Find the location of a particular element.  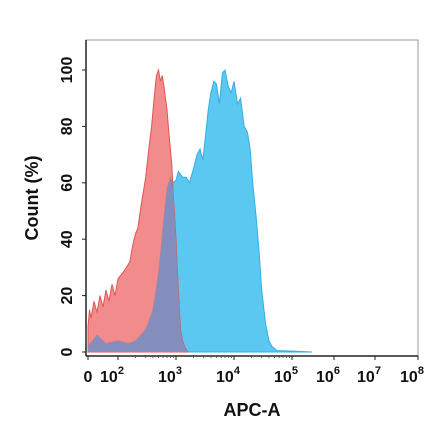

y-tick-label: 40 is located at coordinates (67, 239).